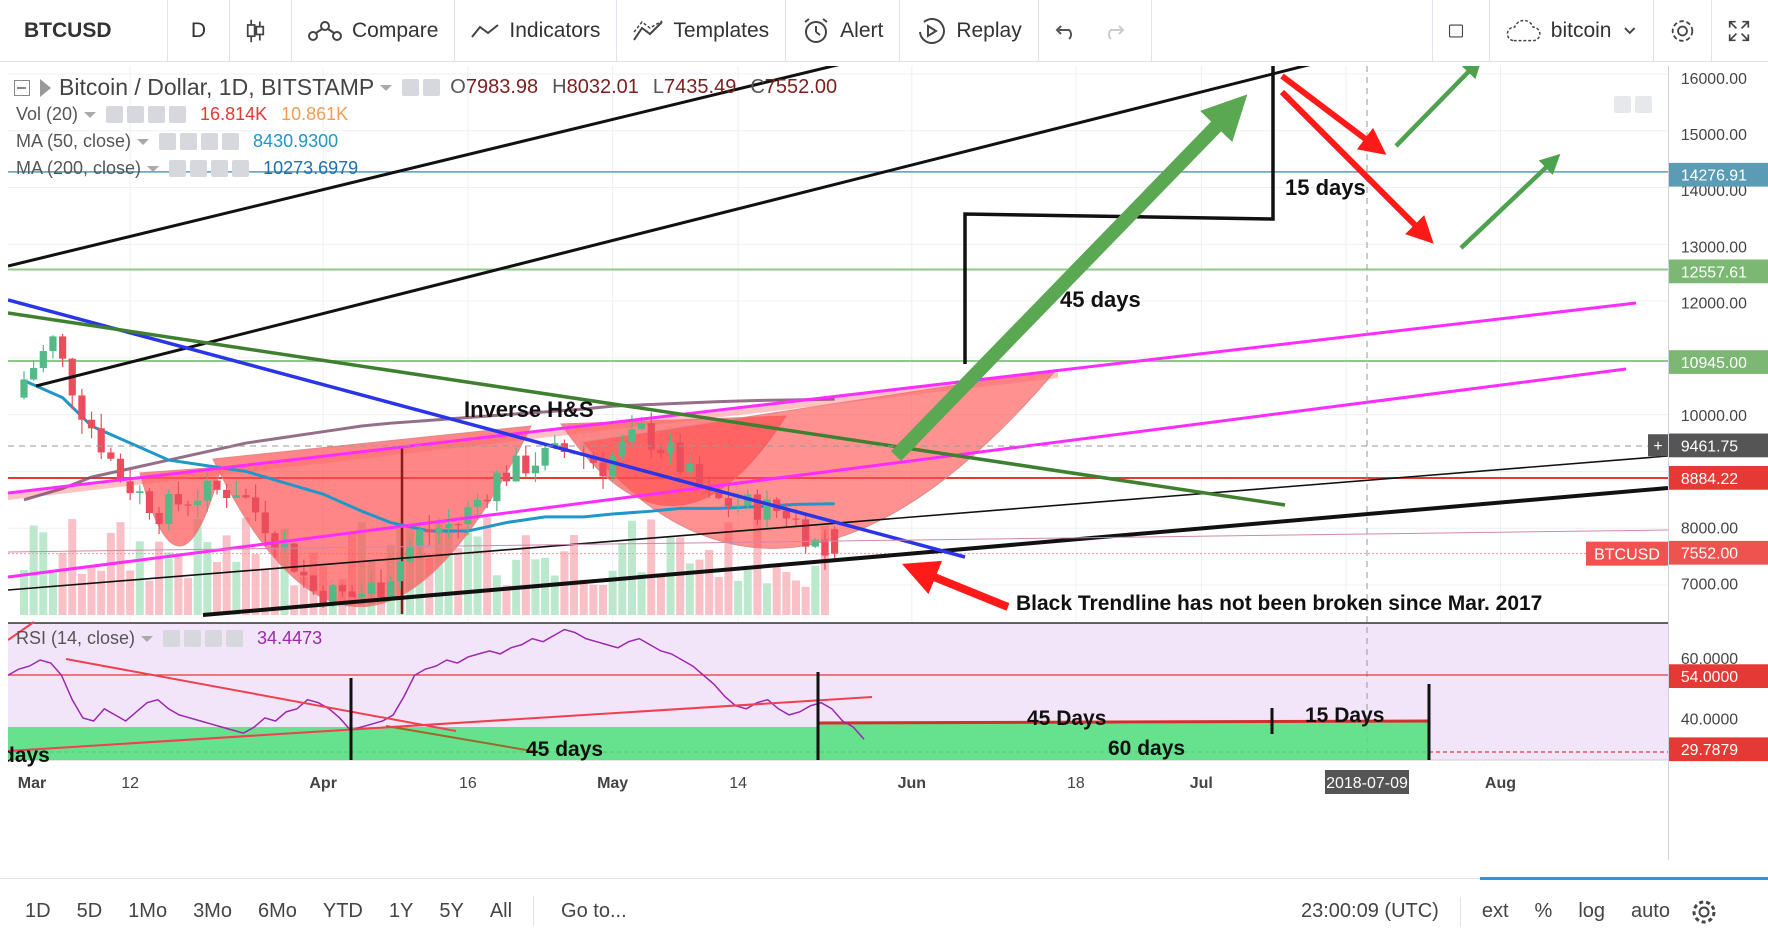 The width and height of the screenshot is (1768, 943). Describe the element at coordinates (501, 910) in the screenshot. I see `range-button: All` at that location.